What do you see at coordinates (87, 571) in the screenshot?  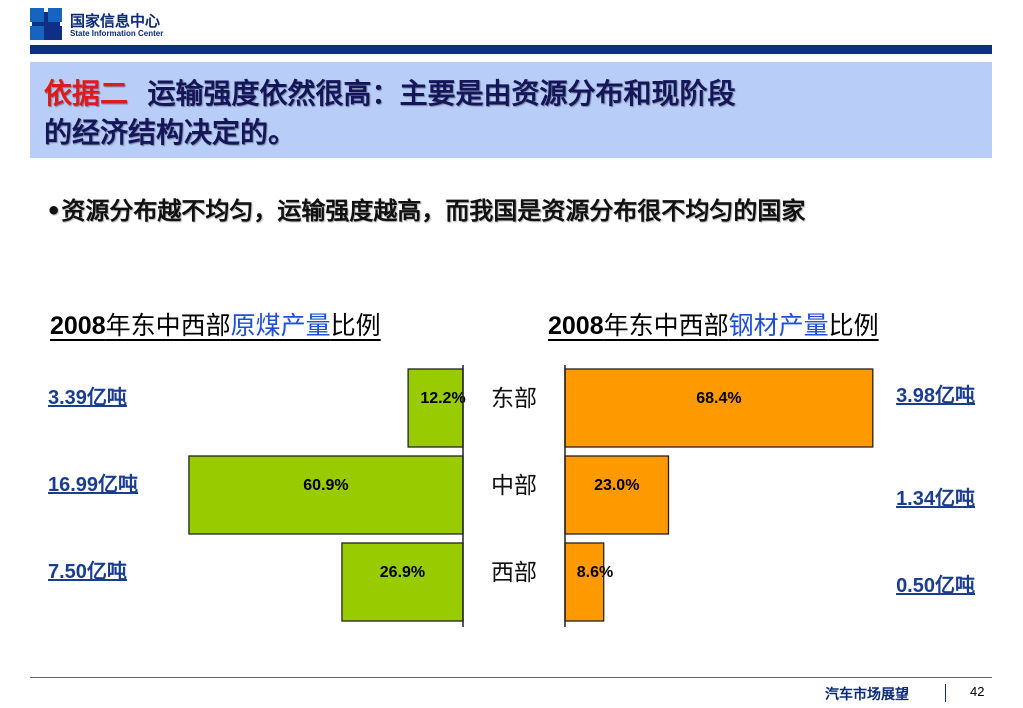 I see `coal-tonnage-label: 7.50亿吨` at bounding box center [87, 571].